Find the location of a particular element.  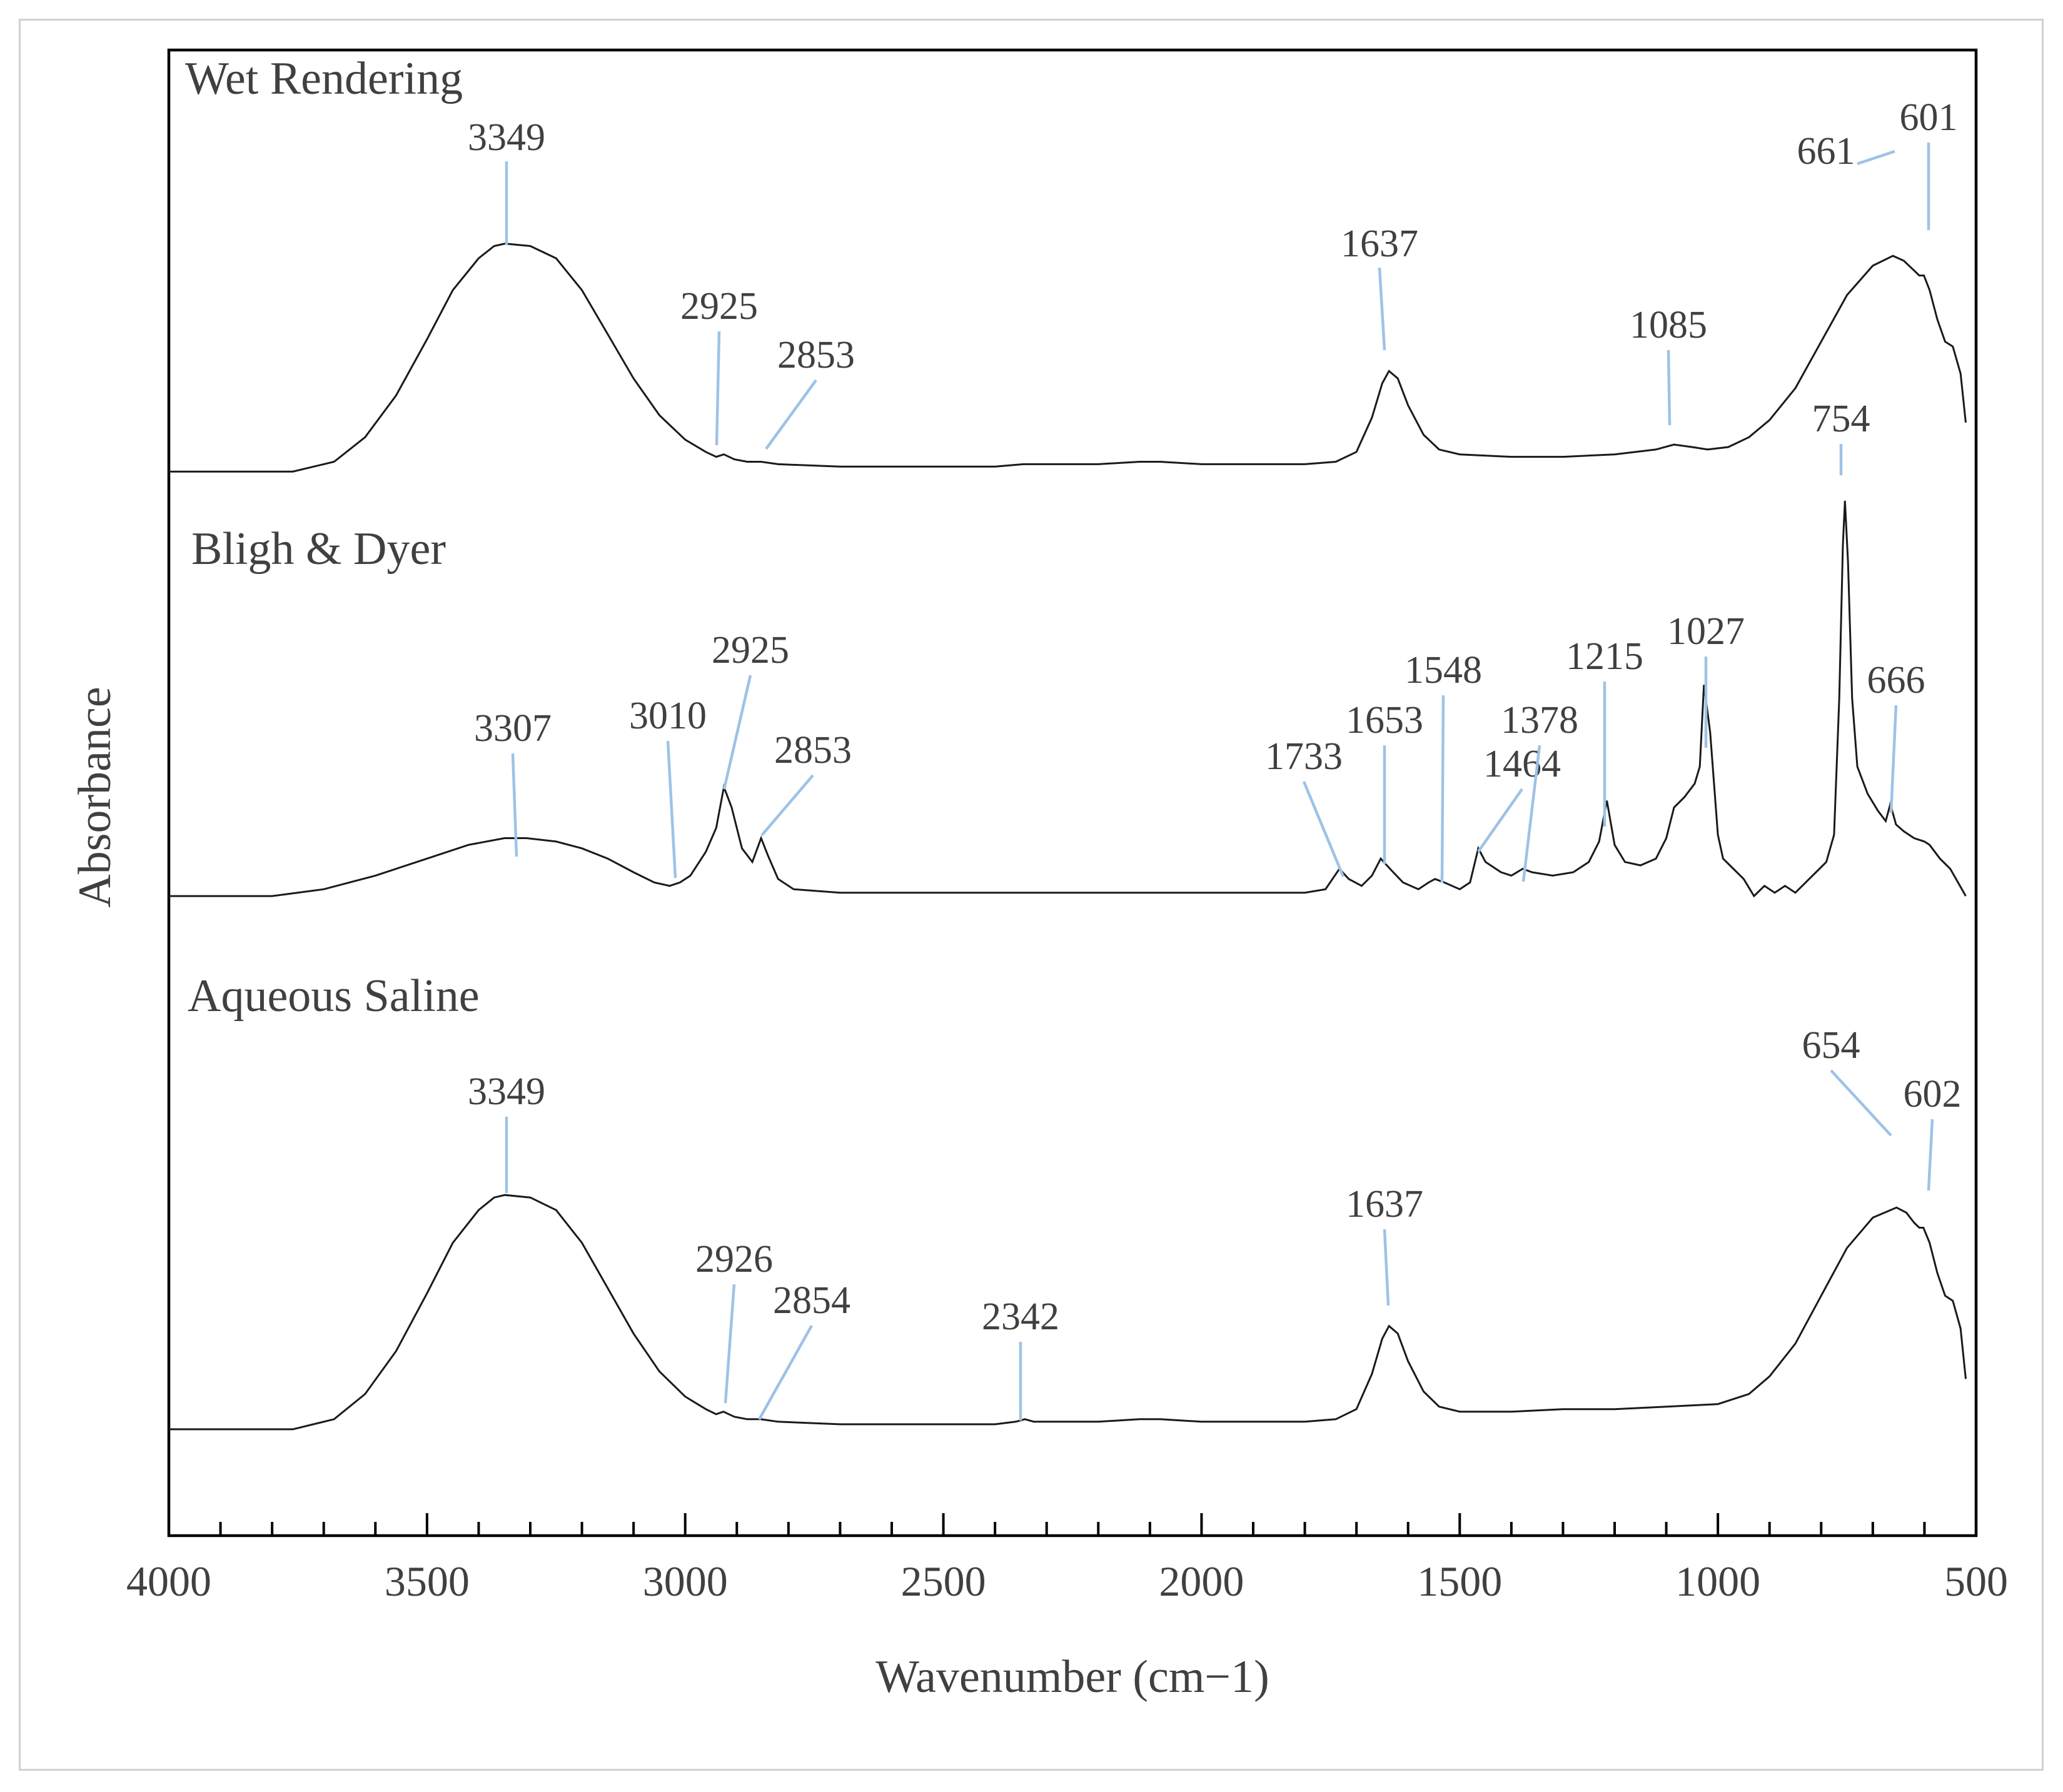

x-tick-label: 3000 is located at coordinates (685, 1582).